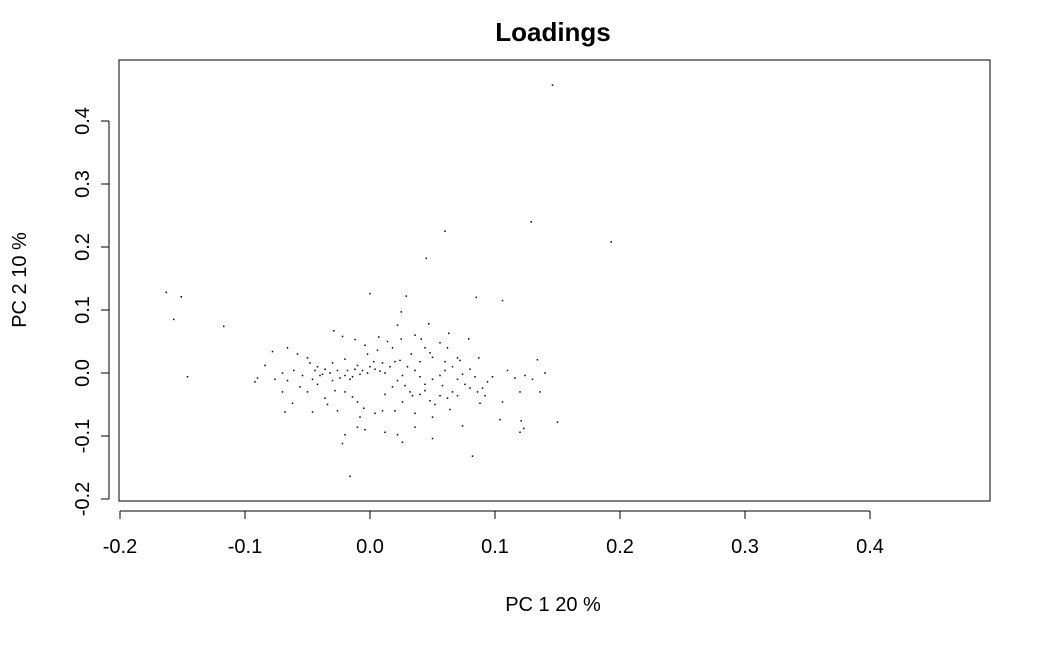  I want to click on x-tick-label: 0.3, so click(745, 547).